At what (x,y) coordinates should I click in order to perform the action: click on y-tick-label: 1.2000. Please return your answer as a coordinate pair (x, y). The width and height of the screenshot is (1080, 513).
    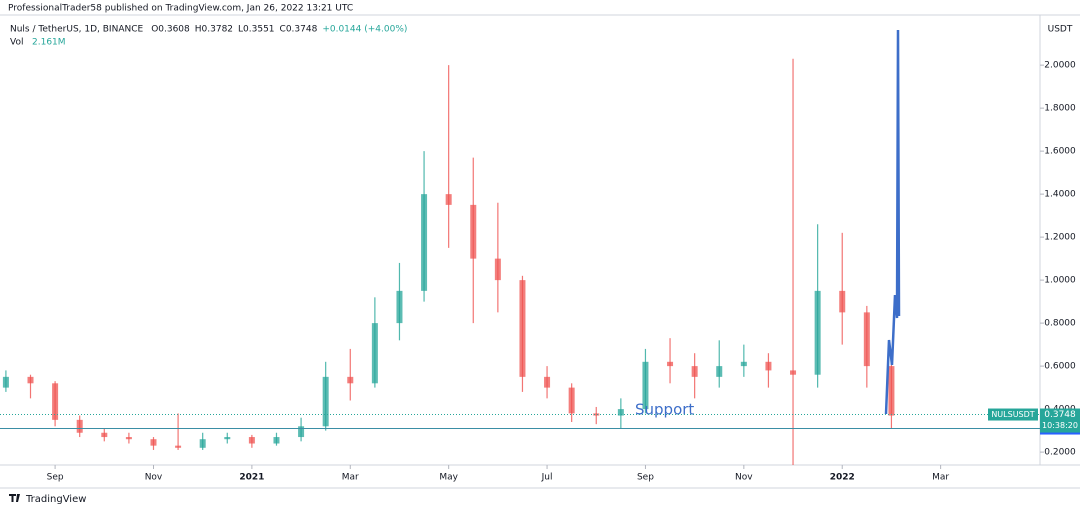
    Looking at the image, I should click on (1060, 238).